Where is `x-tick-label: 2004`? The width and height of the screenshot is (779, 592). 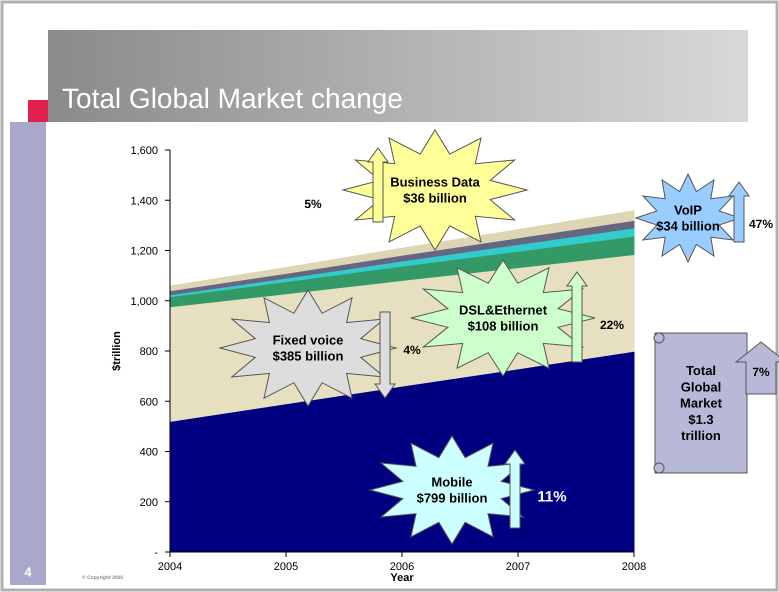 x-tick-label: 2004 is located at coordinates (170, 567).